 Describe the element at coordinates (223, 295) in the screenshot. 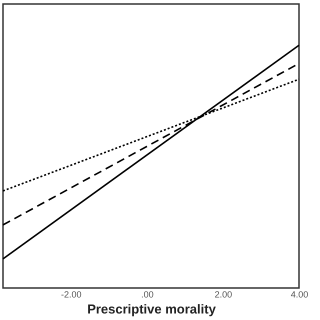

I see `x-tick-label: 2.00` at that location.